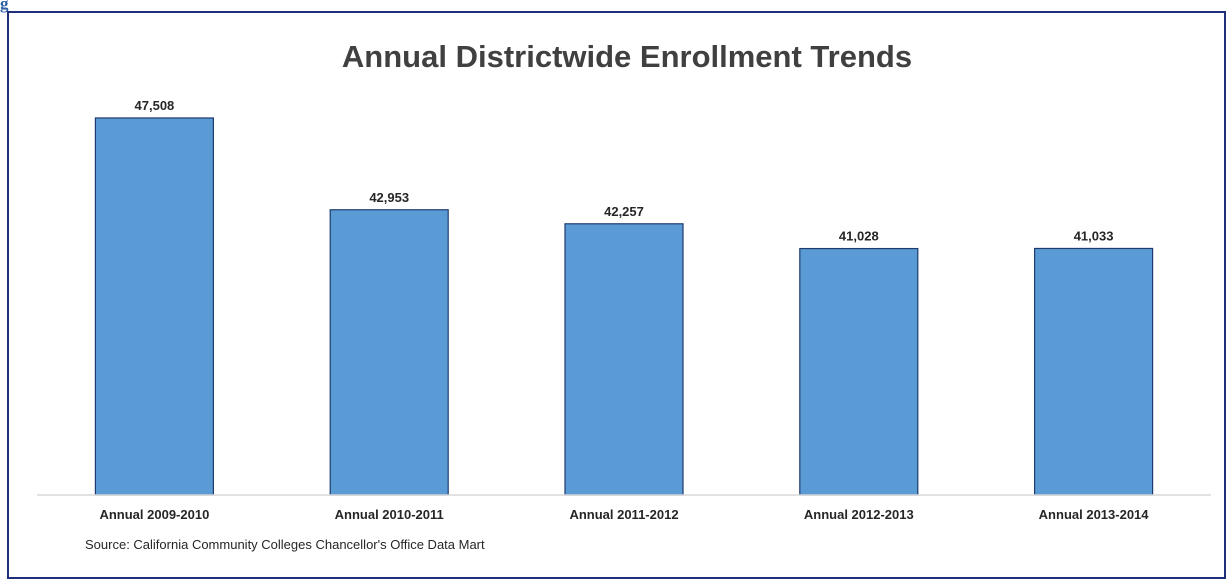  I want to click on x-tick-label-1: Annual 2009-2010, so click(154, 514).